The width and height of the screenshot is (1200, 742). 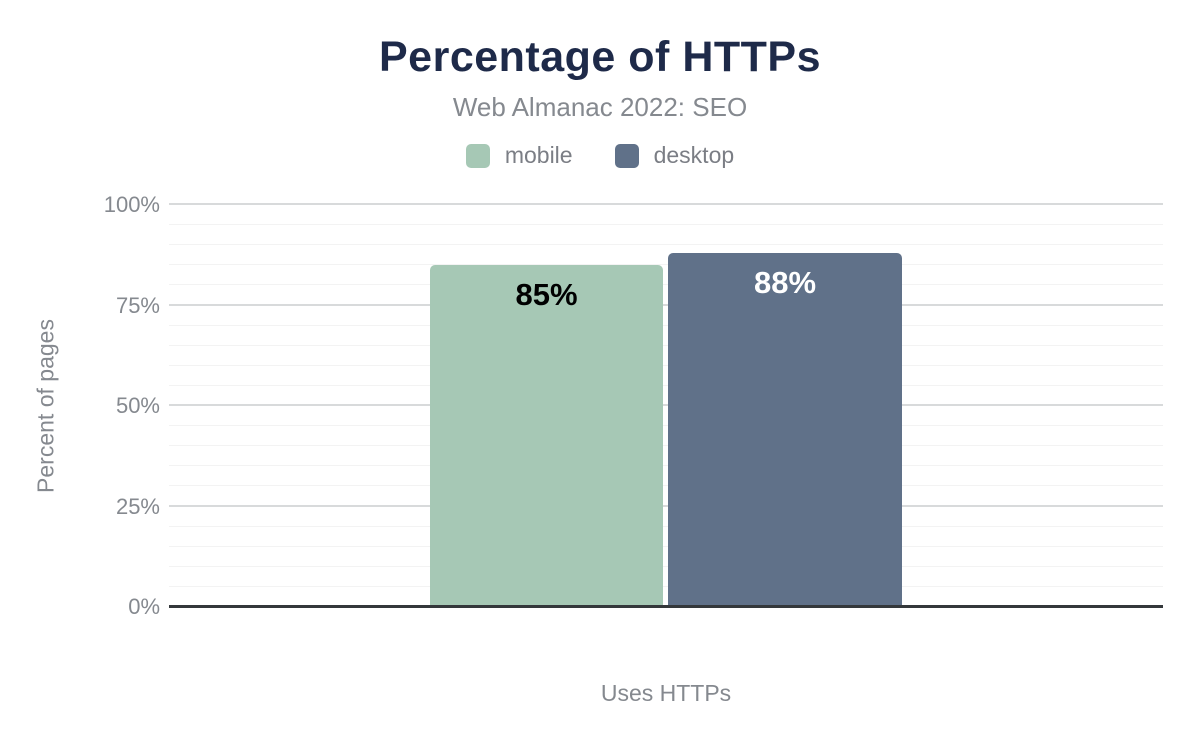 I want to click on bar-label-desktop: 88%, so click(x=785, y=283).